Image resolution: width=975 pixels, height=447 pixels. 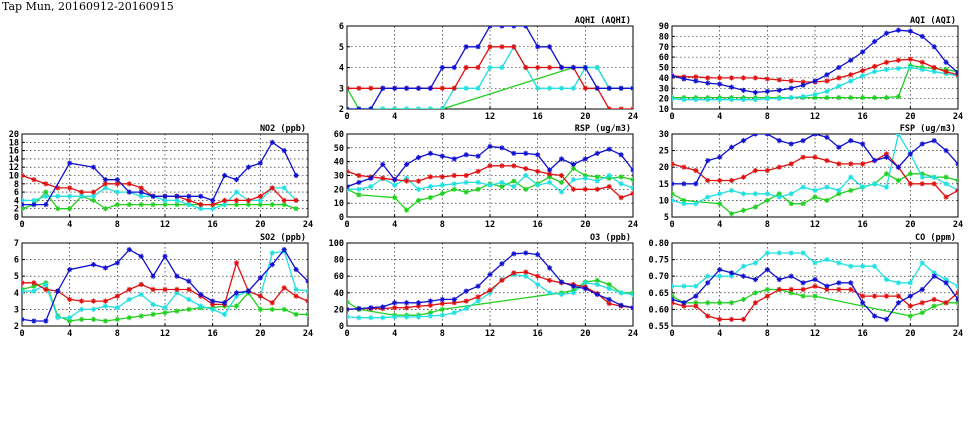 I want to click on chart-fsp: 0 4 8 12 16 20 24 5 10 15 20 25 30 FSP (ug/m3), so click(x=811, y=177).